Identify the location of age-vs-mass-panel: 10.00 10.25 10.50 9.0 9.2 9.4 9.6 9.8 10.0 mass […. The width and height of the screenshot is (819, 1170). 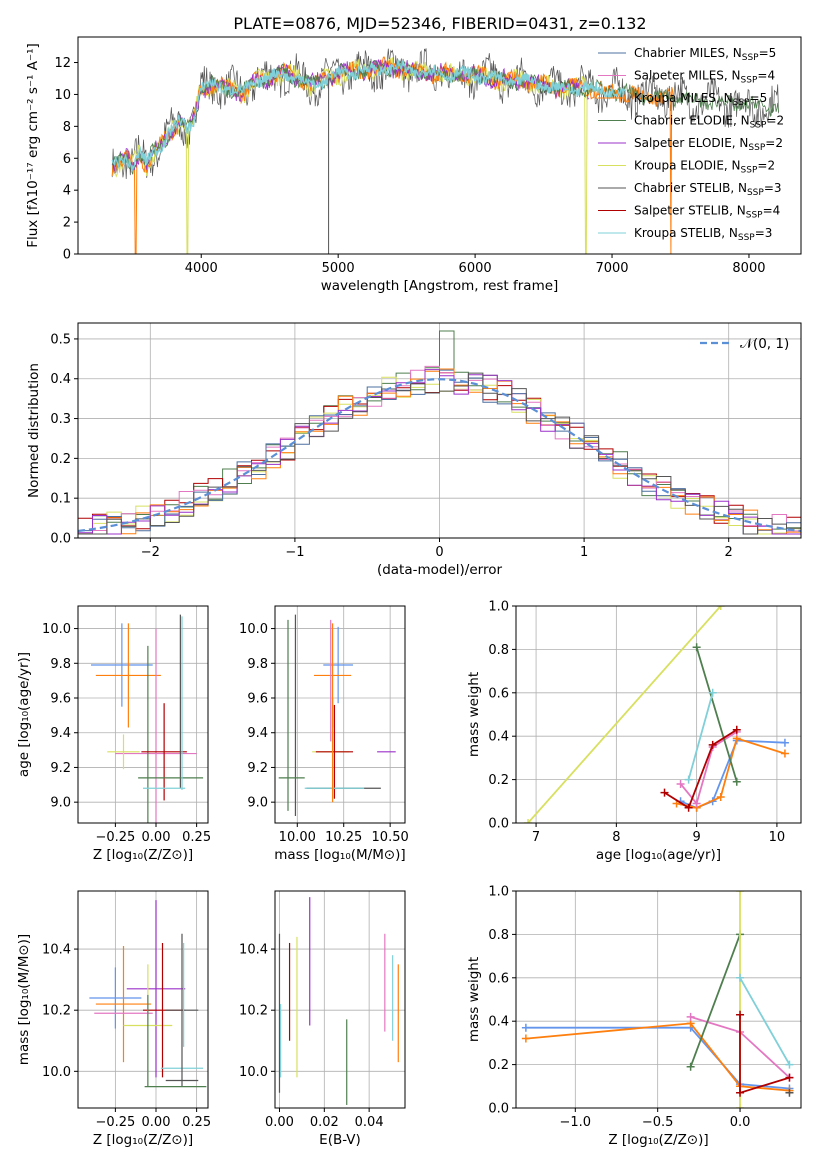
(324, 734).